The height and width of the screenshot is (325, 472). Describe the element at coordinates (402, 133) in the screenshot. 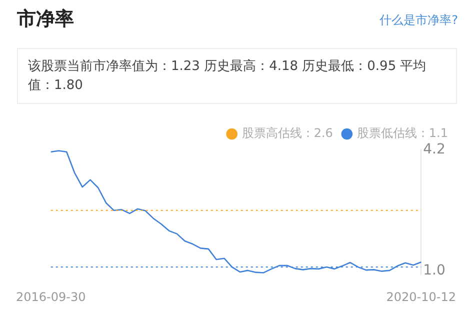

I see `legend-label: 股票低估线：1.1` at that location.